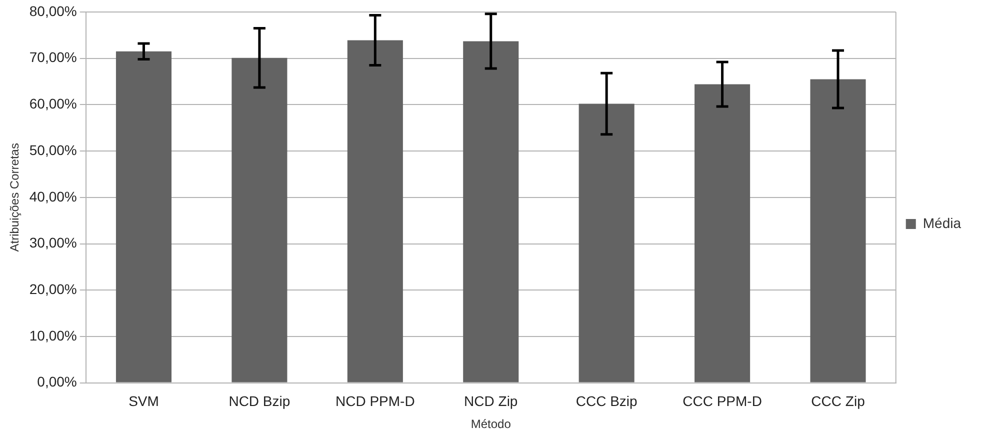 The width and height of the screenshot is (981, 440). Describe the element at coordinates (53, 196) in the screenshot. I see `y-tick-label: 40,00%` at that location.